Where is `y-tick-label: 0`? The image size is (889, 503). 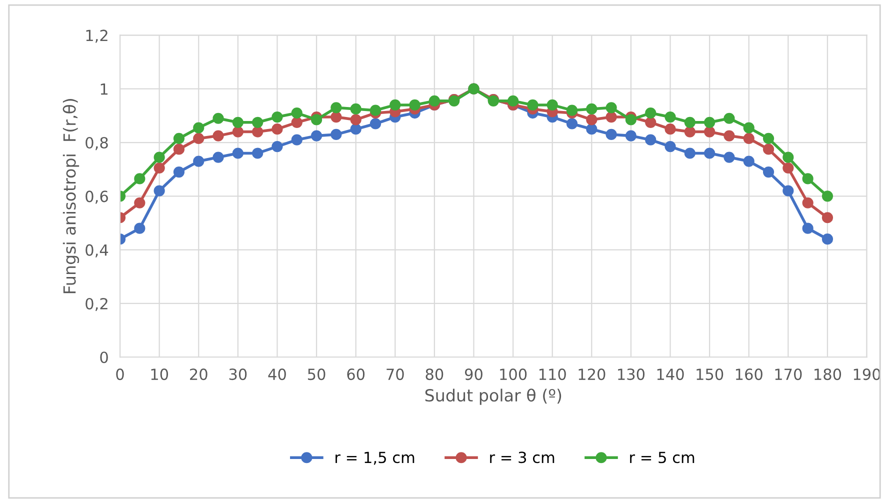 y-tick-label: 0 is located at coordinates (104, 358).